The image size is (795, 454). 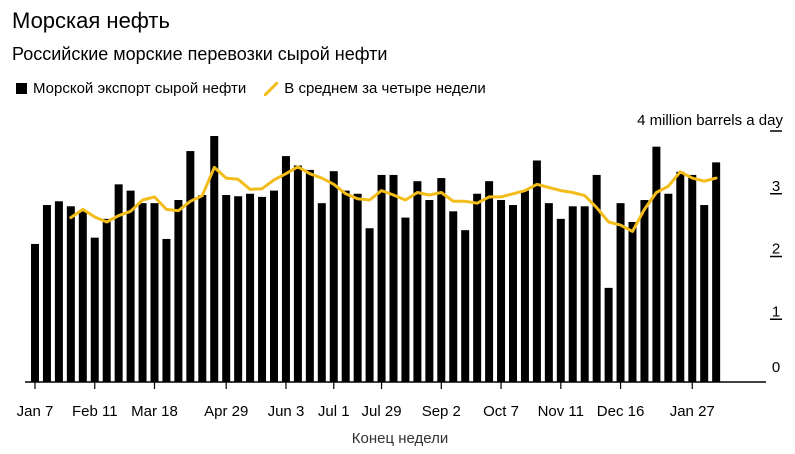 What do you see at coordinates (776, 249) in the screenshot?
I see `y-tick-label: 2` at bounding box center [776, 249].